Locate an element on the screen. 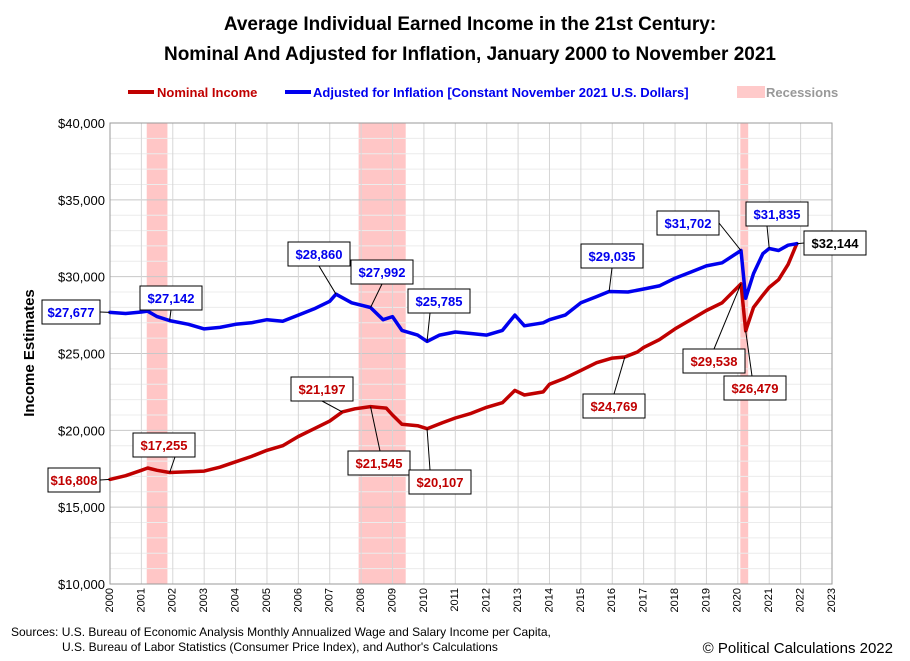  callout-25785: $25,785 is located at coordinates (439, 315).